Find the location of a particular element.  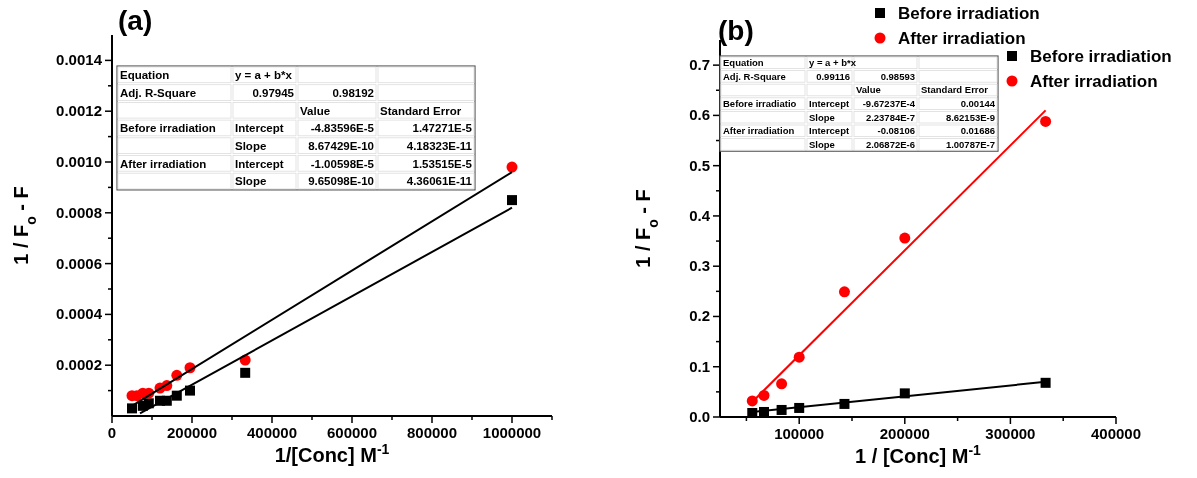

annotation: 0.98192 is located at coordinates (353, 92).